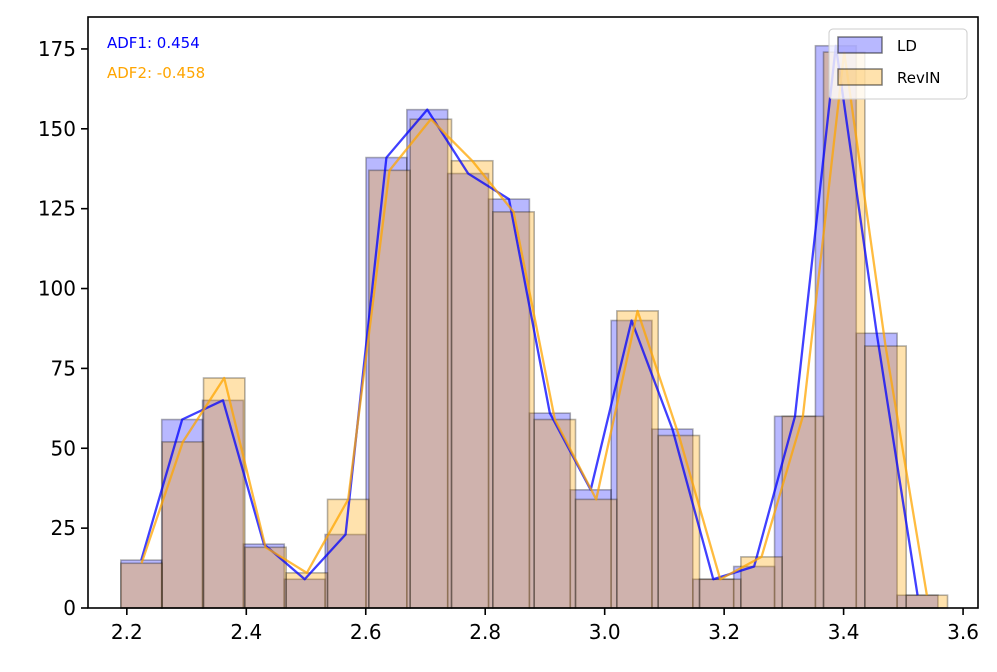  Describe the element at coordinates (246, 632) in the screenshot. I see `x-tick-label: 2.4` at that location.